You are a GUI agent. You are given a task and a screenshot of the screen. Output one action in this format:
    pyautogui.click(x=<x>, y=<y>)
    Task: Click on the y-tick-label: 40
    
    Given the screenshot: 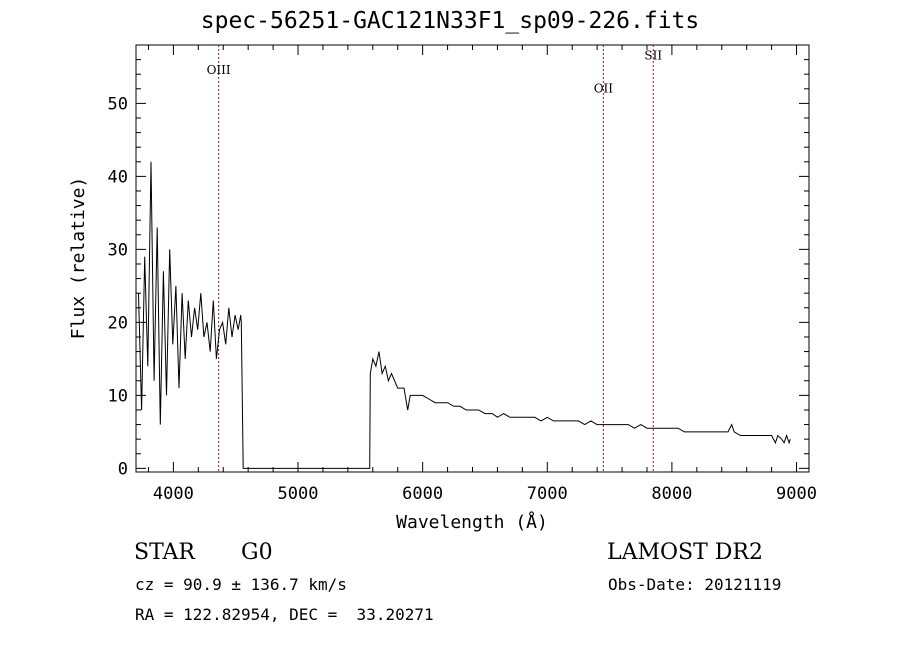 What is the action you would take?
    pyautogui.click(x=118, y=177)
    